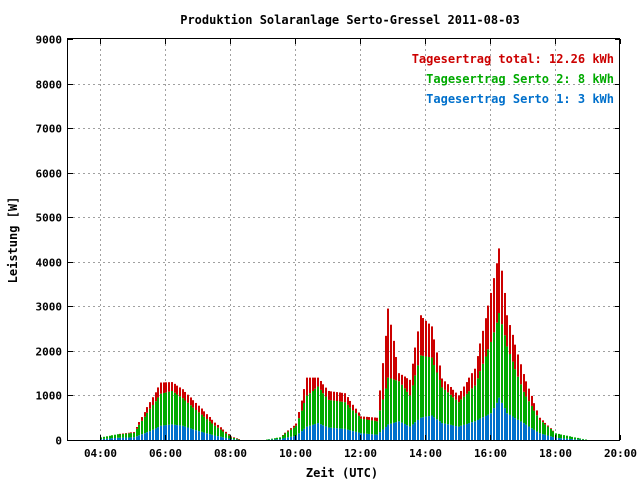 The width and height of the screenshot is (640, 480). I want to click on x-tick-label: 18:00, so click(555, 453).